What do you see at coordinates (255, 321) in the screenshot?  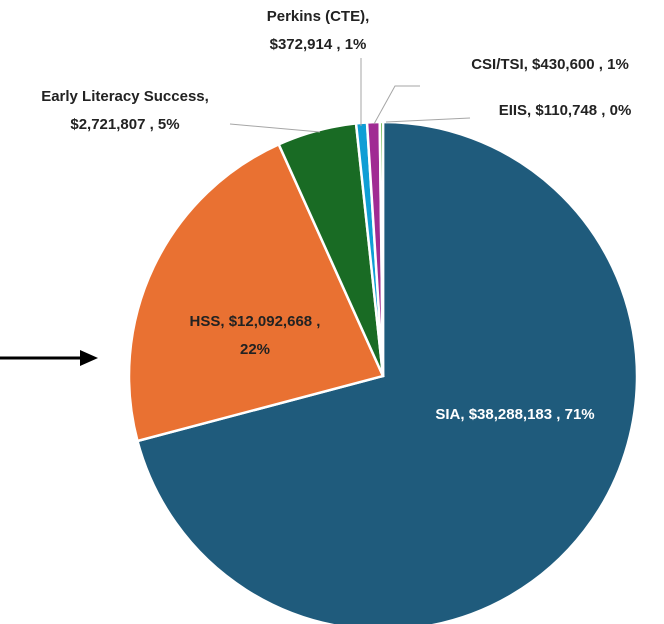 I see `data-label: HSS, $12,092,668 ,` at bounding box center [255, 321].